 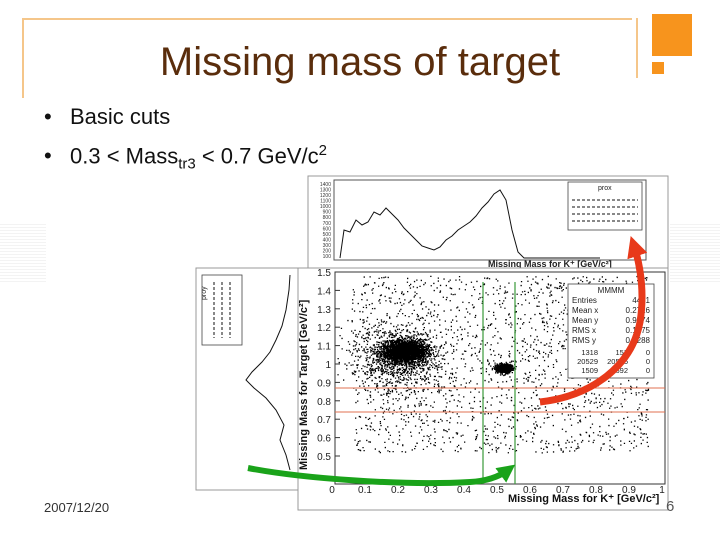 What do you see at coordinates (584, 499) in the screenshot?
I see `scatter-x-axis-label: Missing Mass for K⁺ [GeV/c²]` at bounding box center [584, 499].